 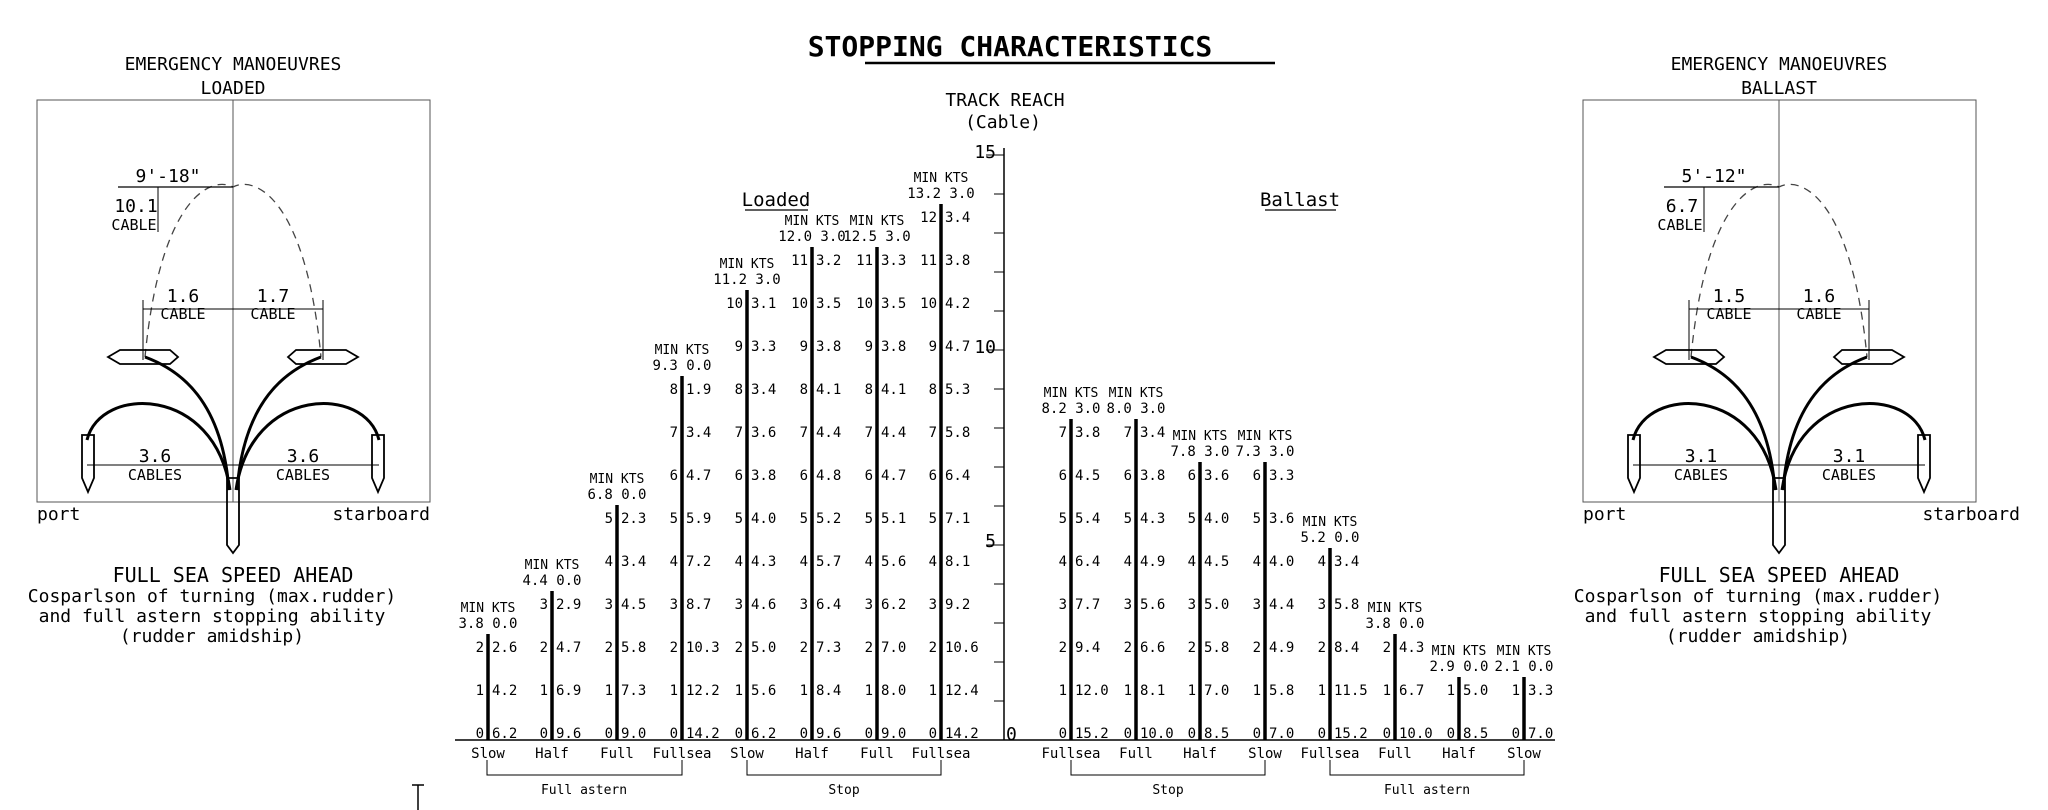 I want to click on column-head-values: 8.2 3.0, so click(x=1070, y=409).